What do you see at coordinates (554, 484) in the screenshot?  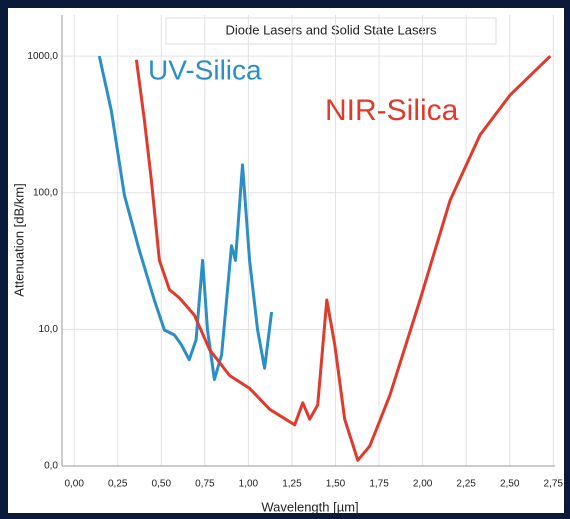 I see `x-tick-label: 2,75` at bounding box center [554, 484].